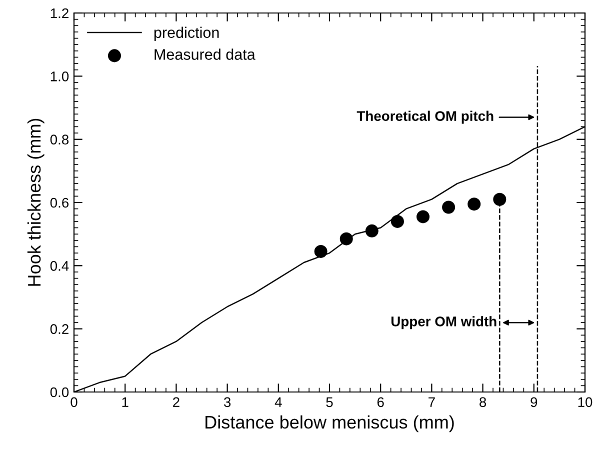  I want to click on legend-label: prediction, so click(186, 33).